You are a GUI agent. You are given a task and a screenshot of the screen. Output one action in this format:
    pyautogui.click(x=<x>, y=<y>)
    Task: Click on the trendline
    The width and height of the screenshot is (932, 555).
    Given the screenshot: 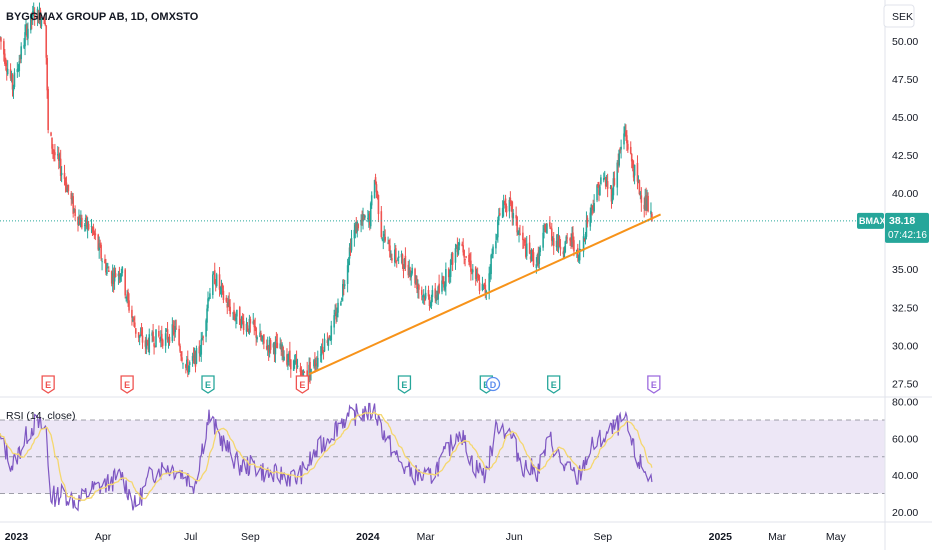 What is the action you would take?
    pyautogui.click(x=485, y=294)
    